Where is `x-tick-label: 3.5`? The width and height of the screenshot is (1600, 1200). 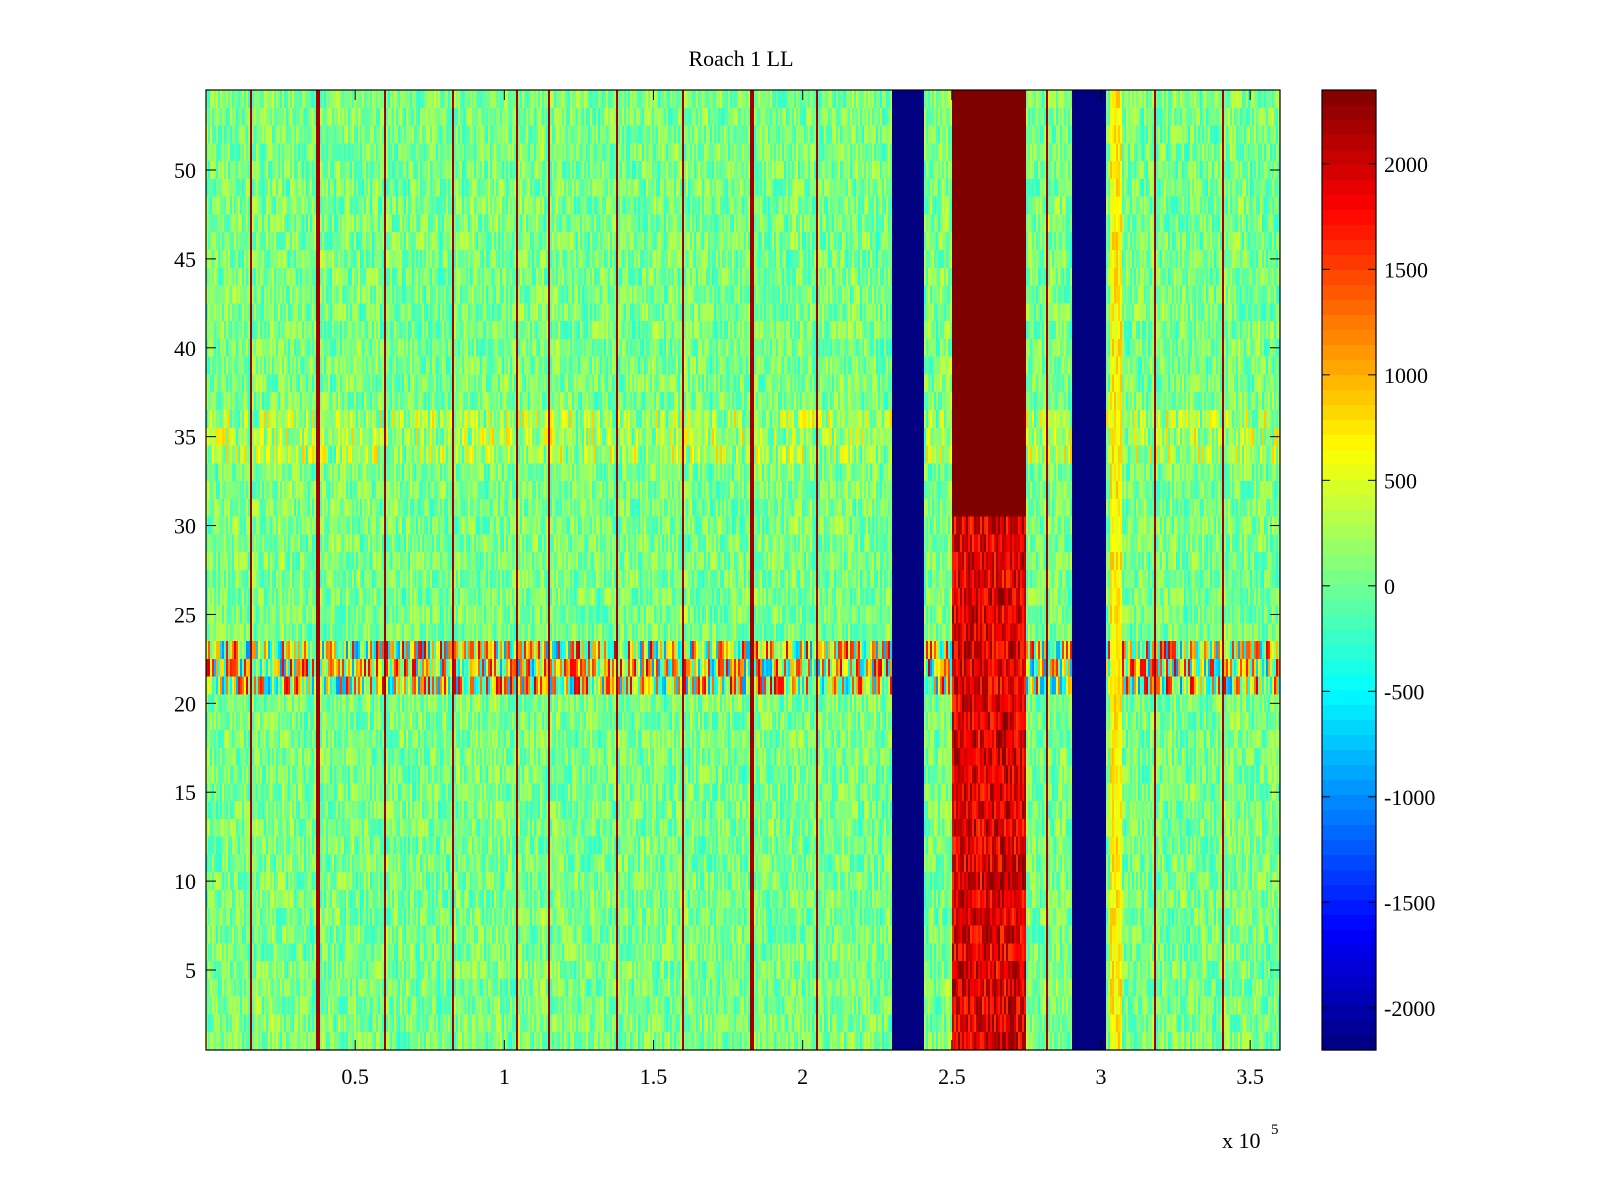 x-tick-label: 3.5 is located at coordinates (1250, 1076).